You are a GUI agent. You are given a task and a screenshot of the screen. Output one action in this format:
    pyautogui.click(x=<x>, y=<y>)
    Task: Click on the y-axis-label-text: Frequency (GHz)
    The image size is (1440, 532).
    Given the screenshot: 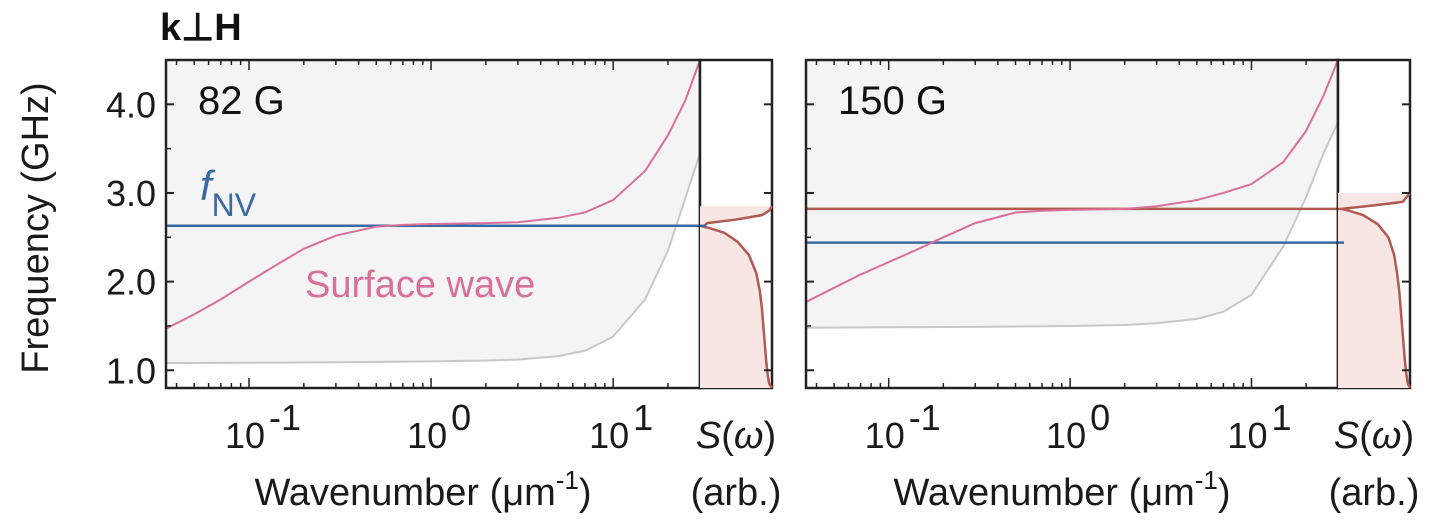 What is the action you would take?
    pyautogui.click(x=36, y=227)
    